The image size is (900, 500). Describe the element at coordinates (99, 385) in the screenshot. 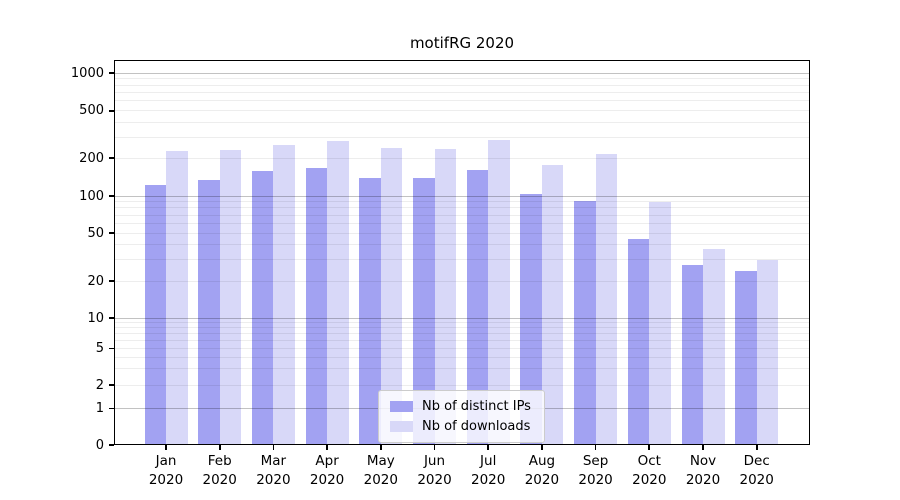

I see `y-tick-label-2: 2` at that location.